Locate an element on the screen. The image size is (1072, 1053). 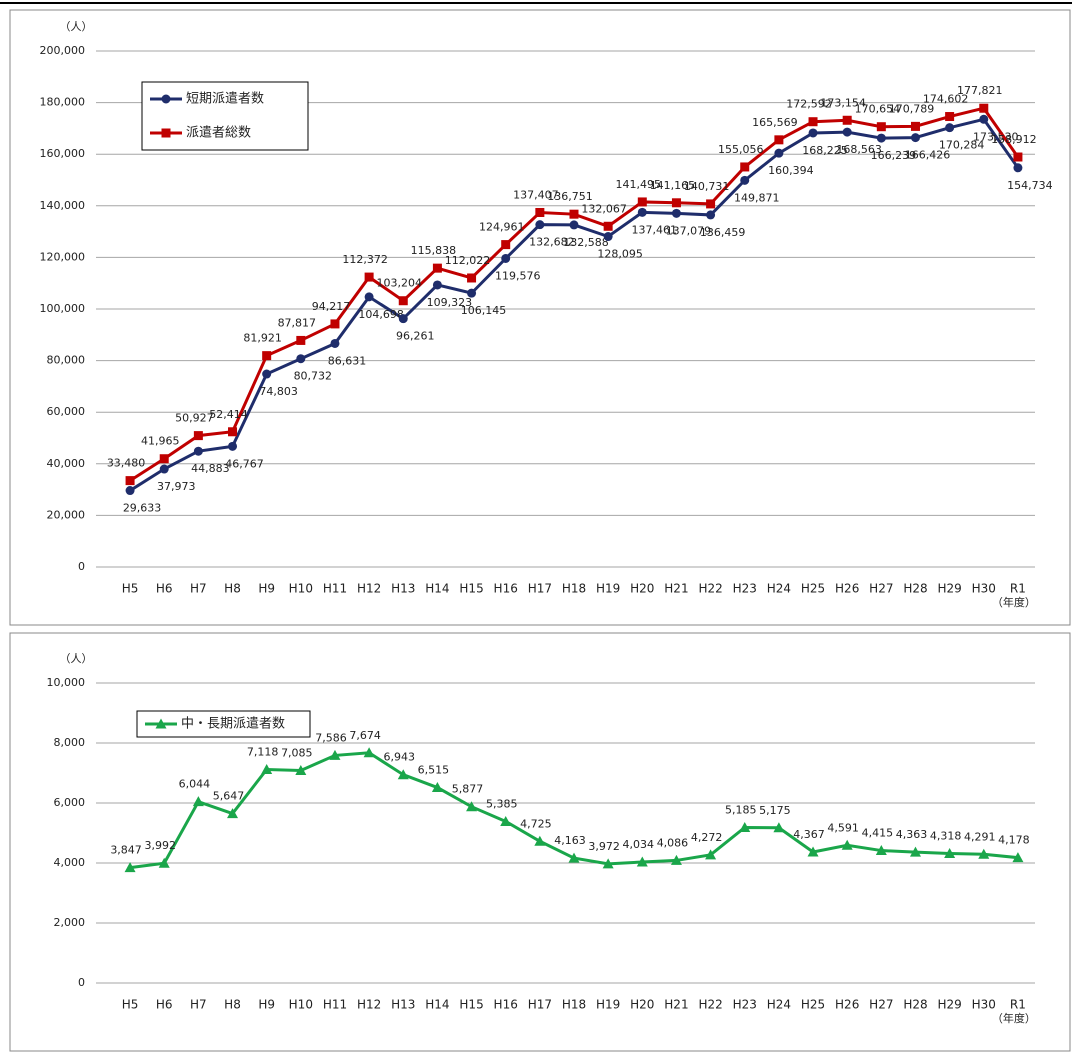
data-label: 166,239 is located at coordinates (894, 155).